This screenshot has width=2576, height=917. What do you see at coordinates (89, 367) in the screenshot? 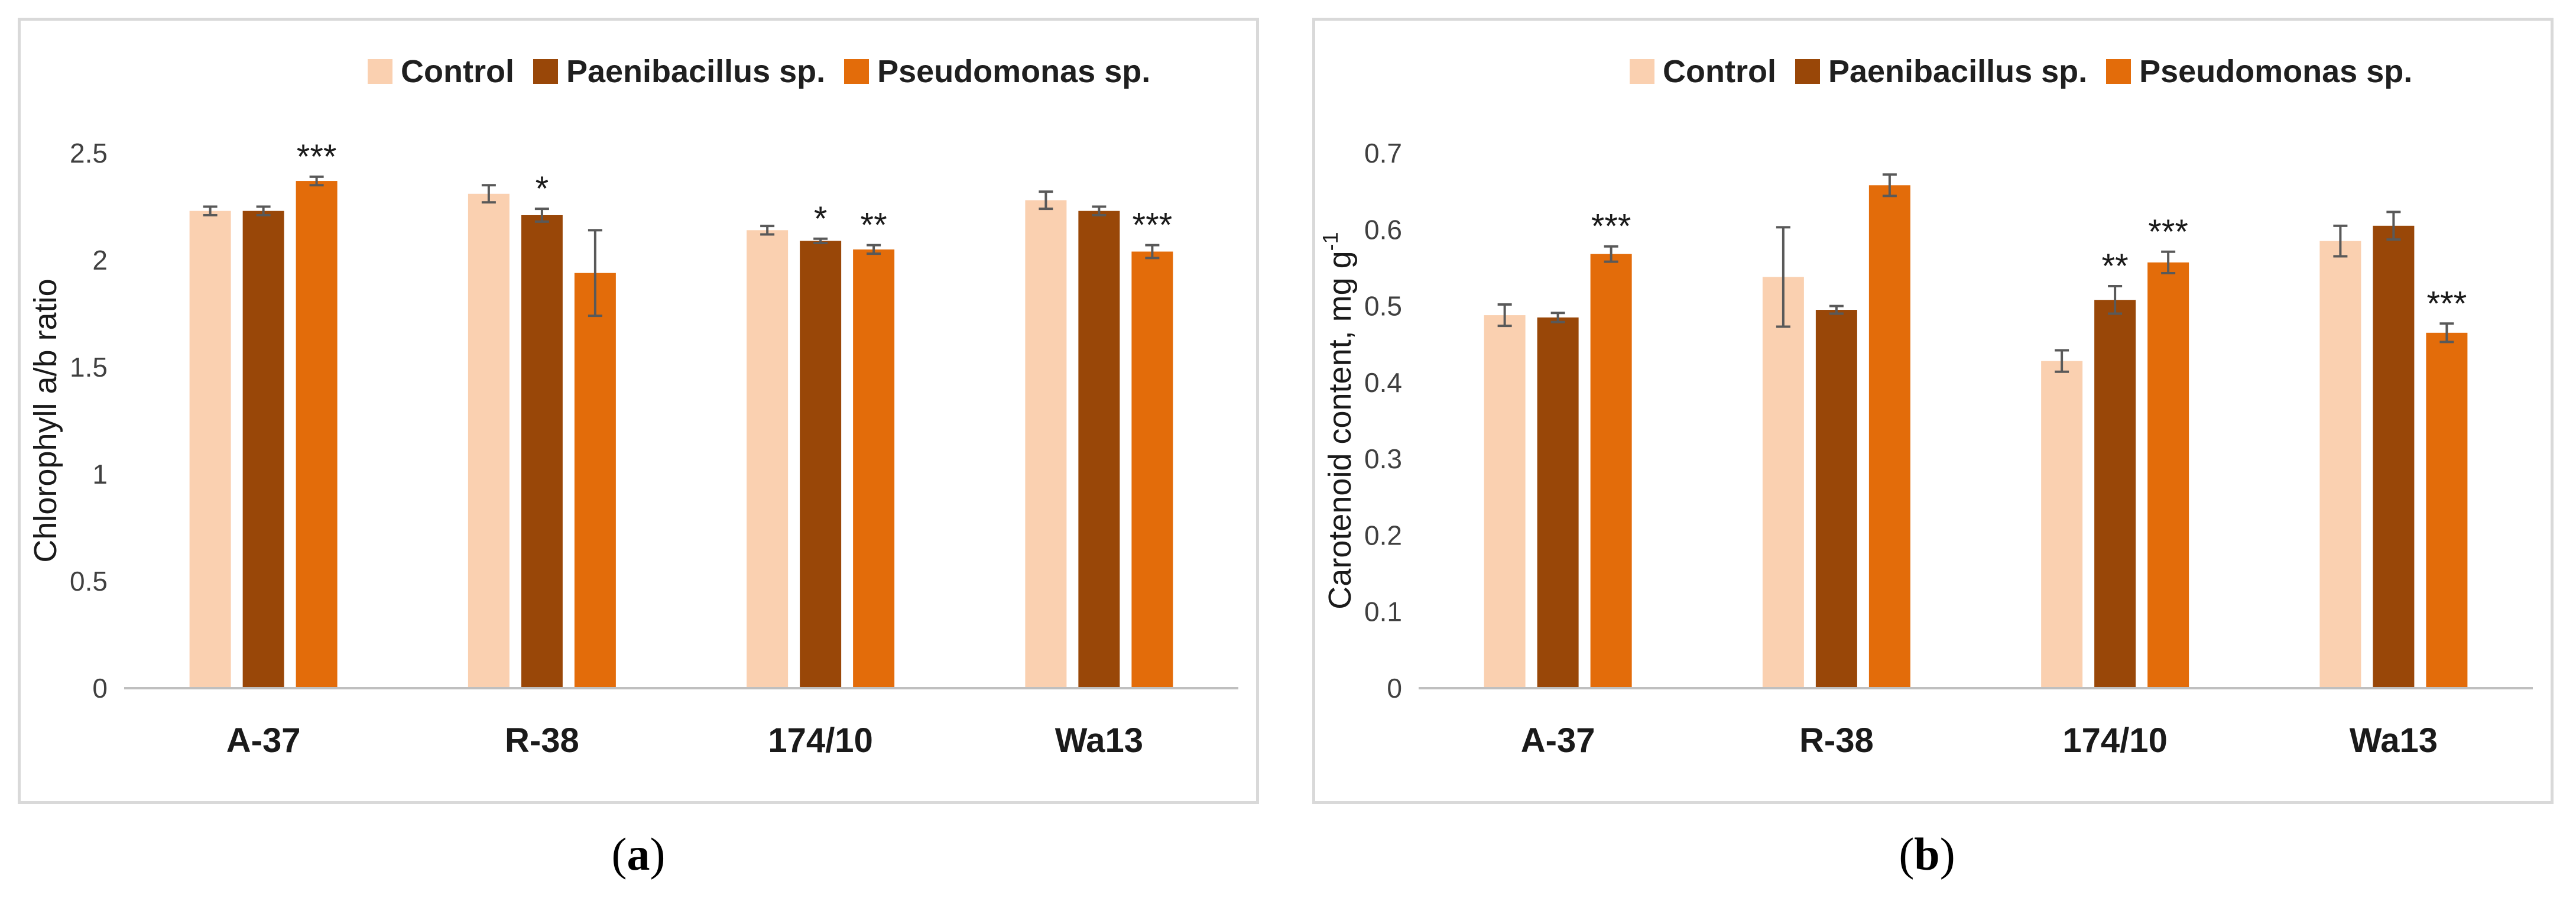
I see `y-tick-label: 1.5` at bounding box center [89, 367].